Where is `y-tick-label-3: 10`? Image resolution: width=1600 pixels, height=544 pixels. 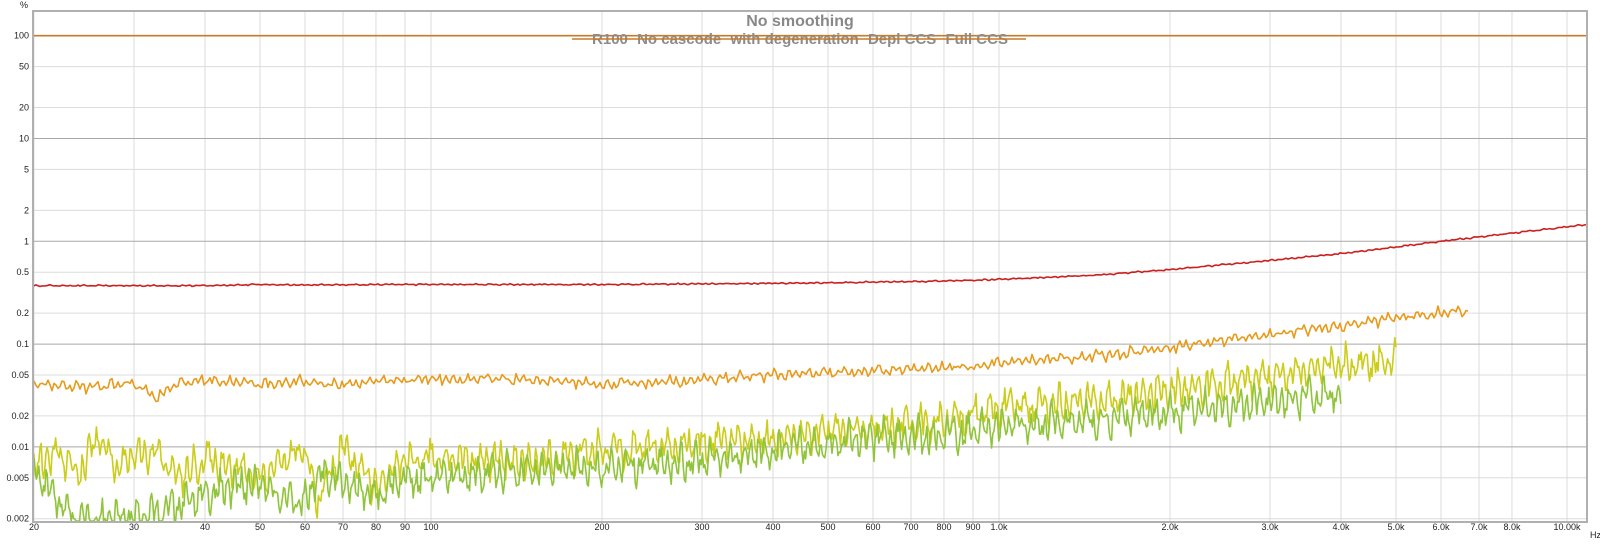 y-tick-label-3: 10 is located at coordinates (24, 138).